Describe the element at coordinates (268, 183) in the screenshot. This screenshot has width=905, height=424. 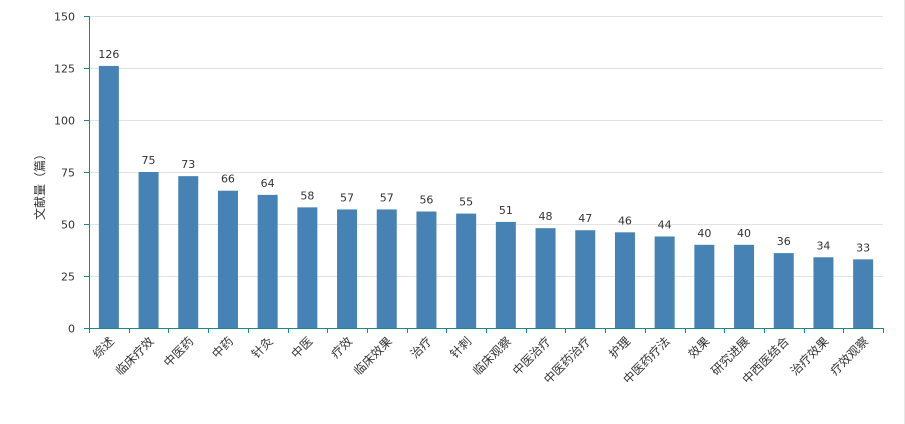
I see `data-label: 64` at that location.